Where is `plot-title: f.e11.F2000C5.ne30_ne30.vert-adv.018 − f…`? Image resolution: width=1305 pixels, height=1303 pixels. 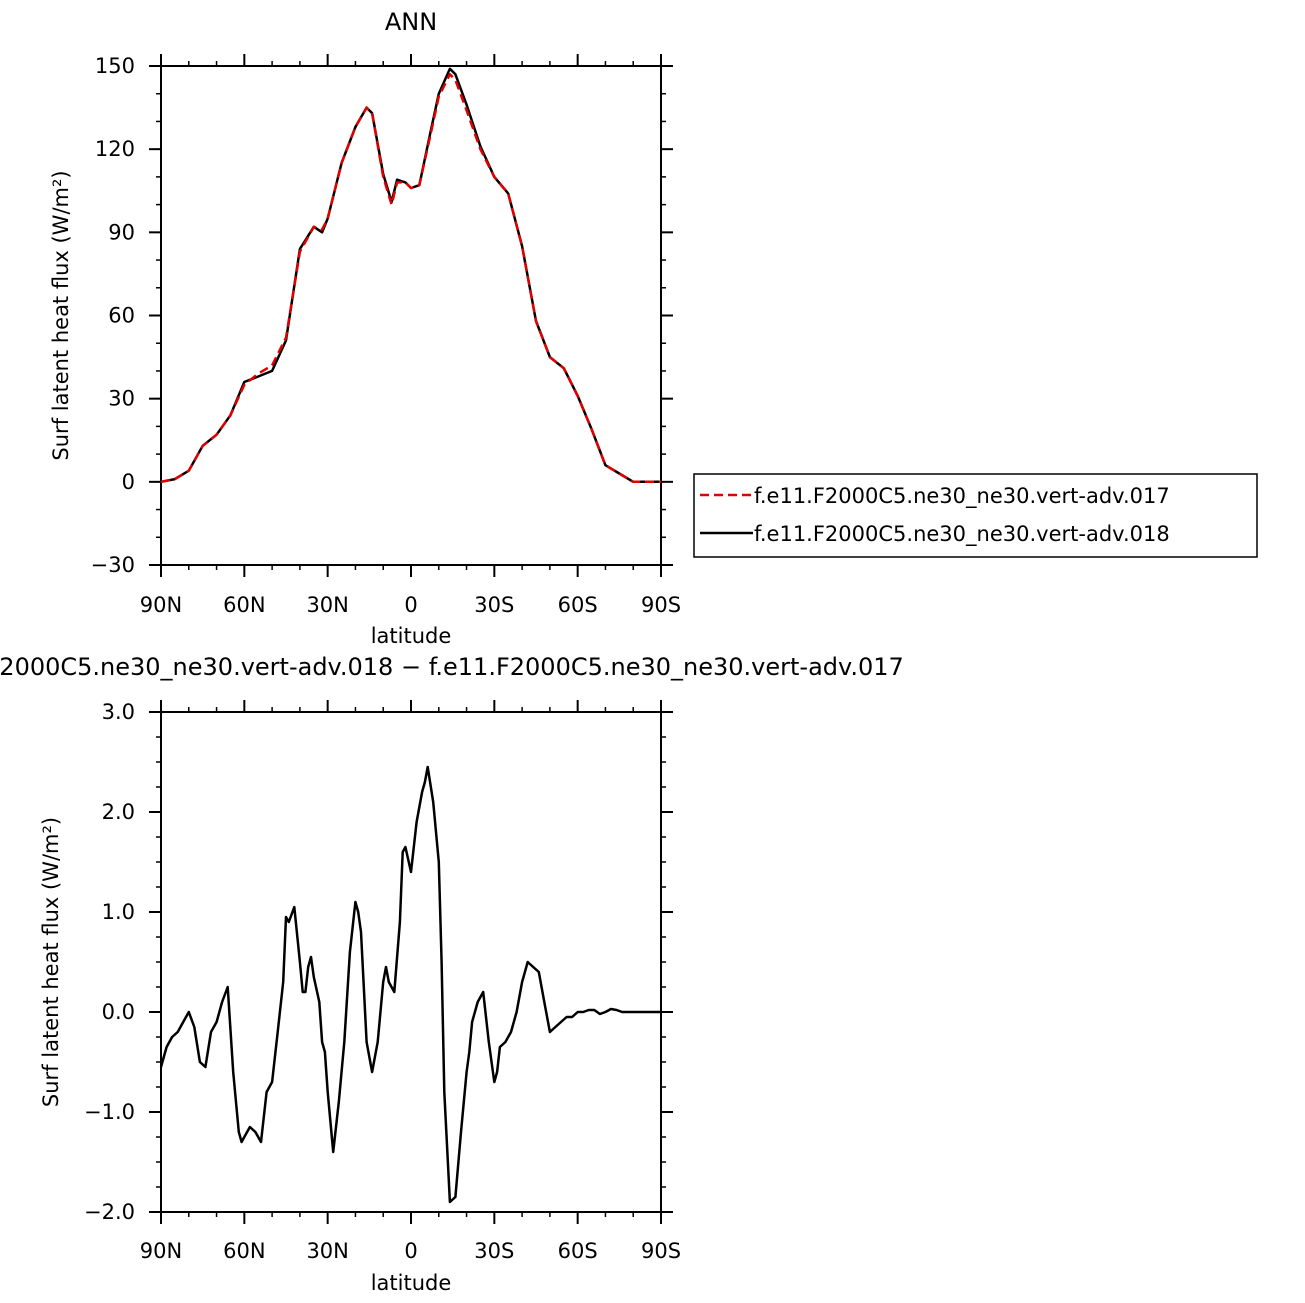 plot-title: f.e11.F2000C5.ne30_ne30.vert-adv.018 − f… is located at coordinates (452, 667).